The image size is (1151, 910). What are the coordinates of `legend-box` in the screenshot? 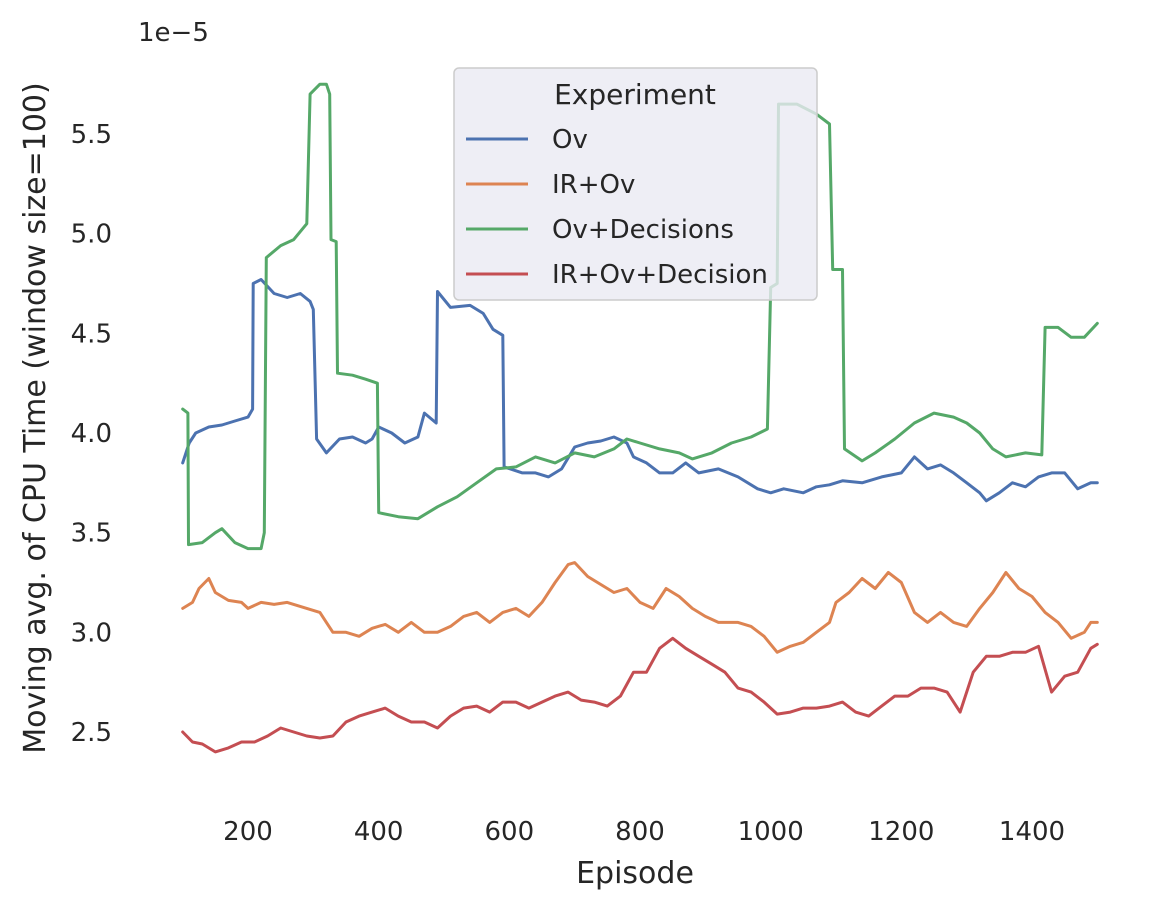 It's located at (635, 184).